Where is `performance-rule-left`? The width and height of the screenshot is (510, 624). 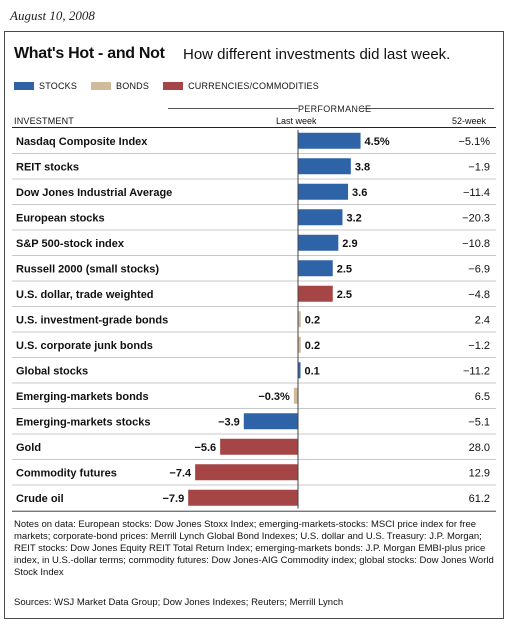 performance-rule-left is located at coordinates (233, 108).